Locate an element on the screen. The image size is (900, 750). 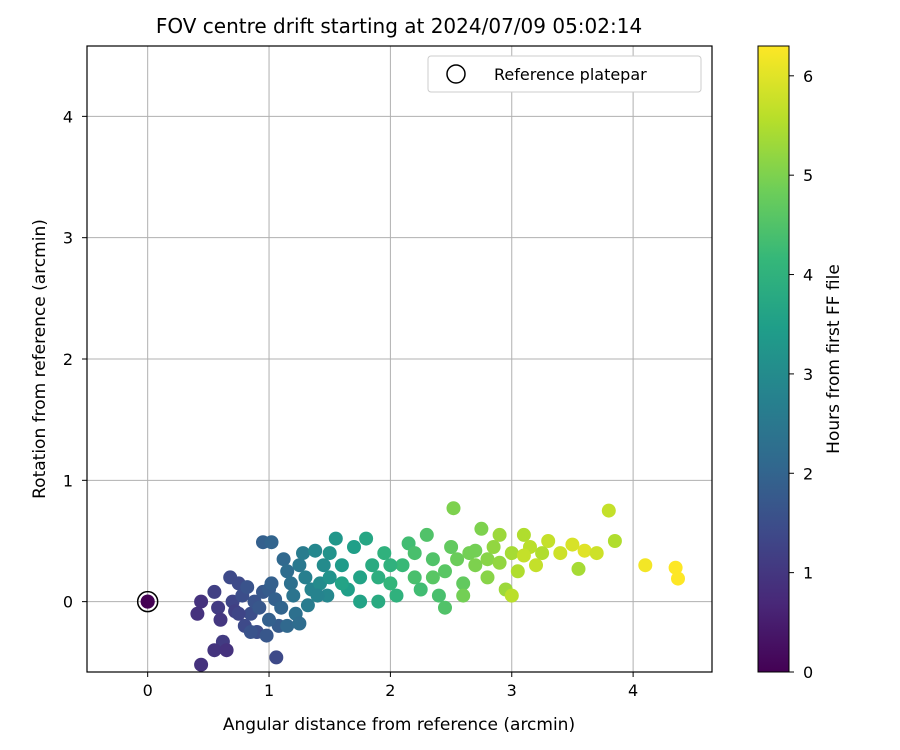
x-tick-label: 3 is located at coordinates (512, 690).